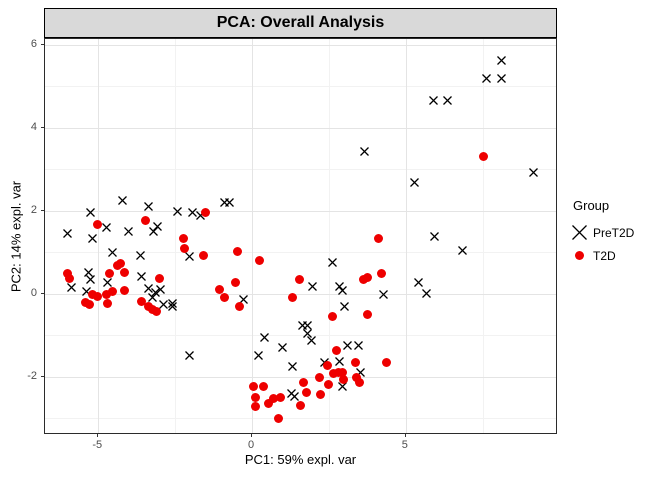 The image size is (672, 480). I want to click on y-tick-label: -2, so click(32, 375).